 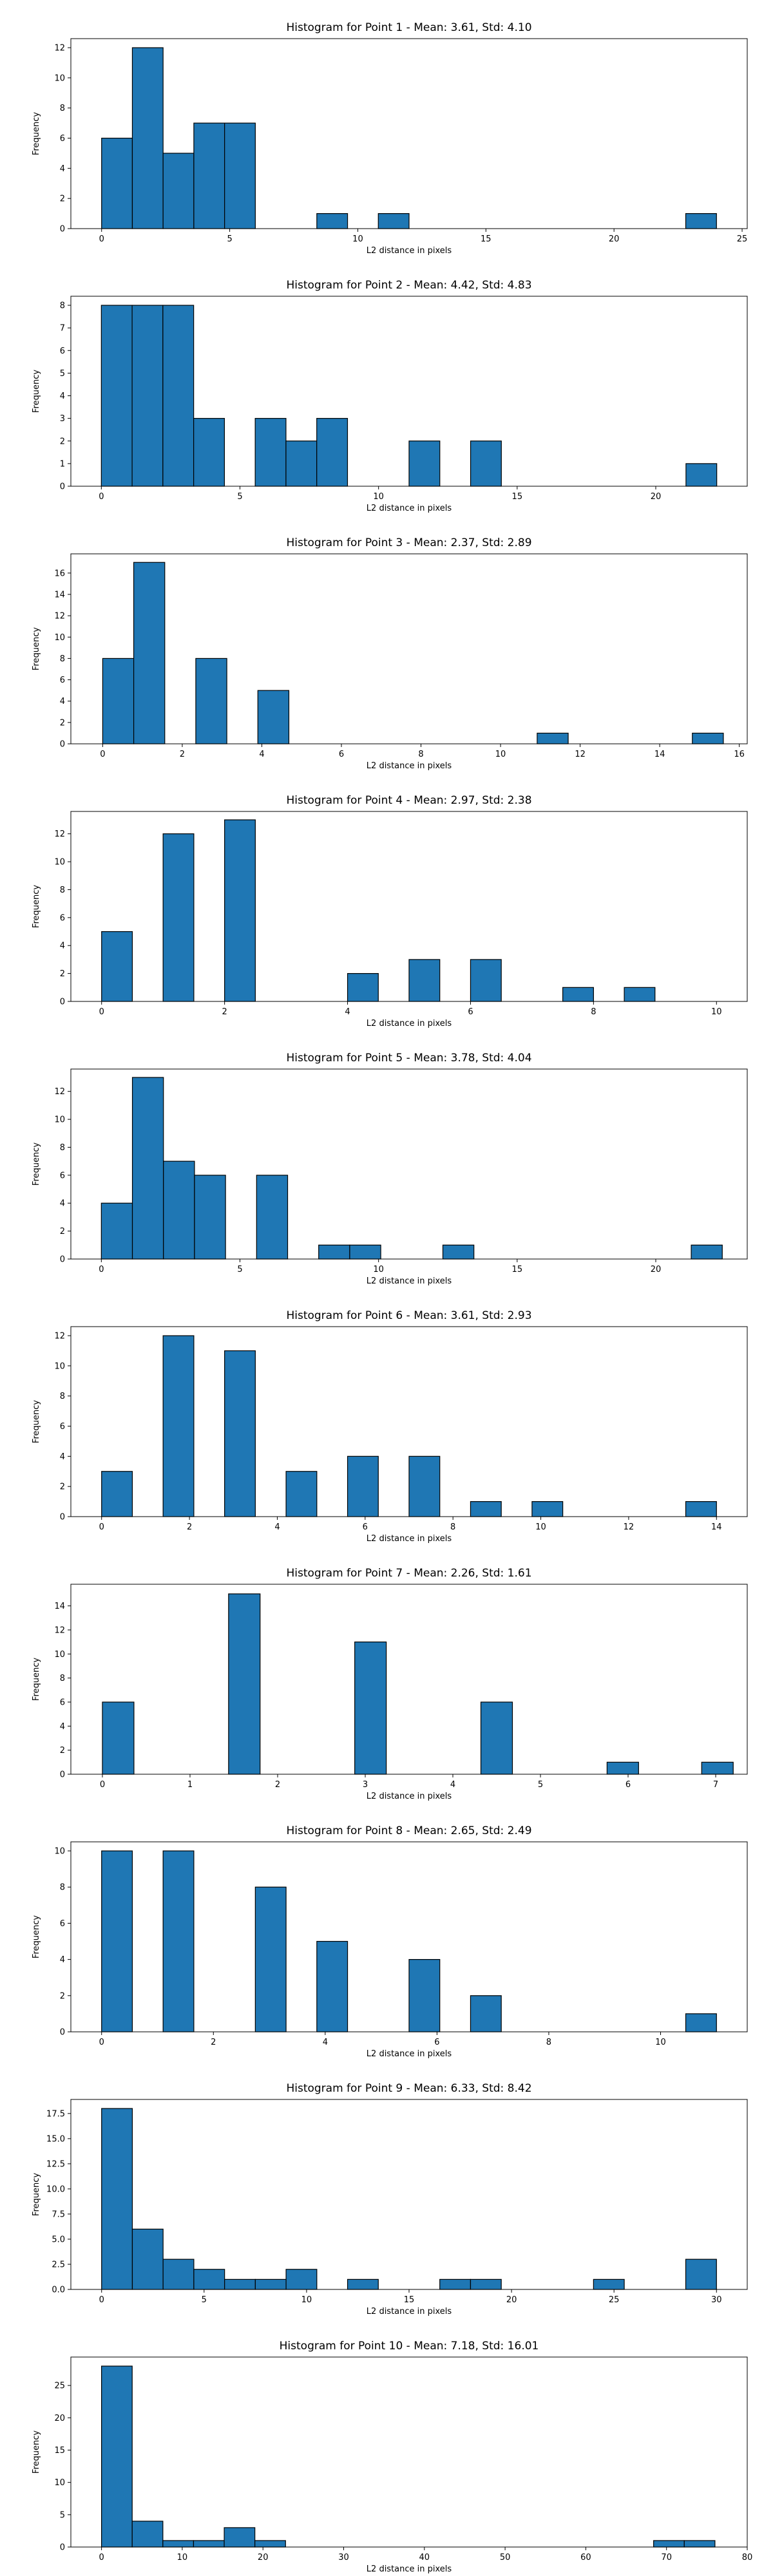 What do you see at coordinates (59, 573) in the screenshot?
I see `y-tick-label: 16` at bounding box center [59, 573].